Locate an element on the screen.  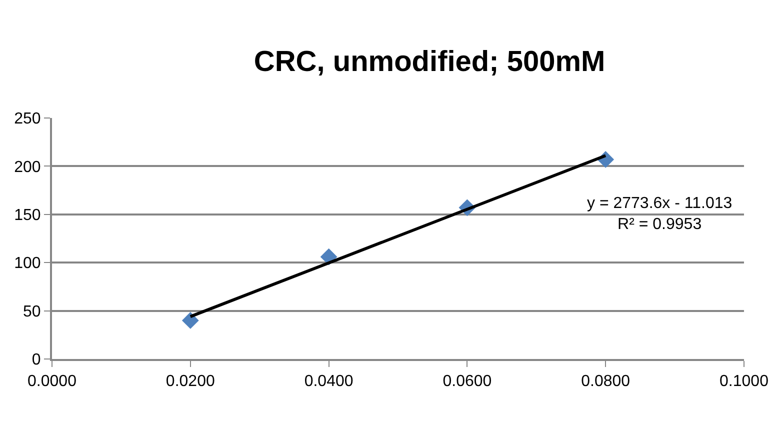
x-tick-label: 0.0600 is located at coordinates (467, 381).